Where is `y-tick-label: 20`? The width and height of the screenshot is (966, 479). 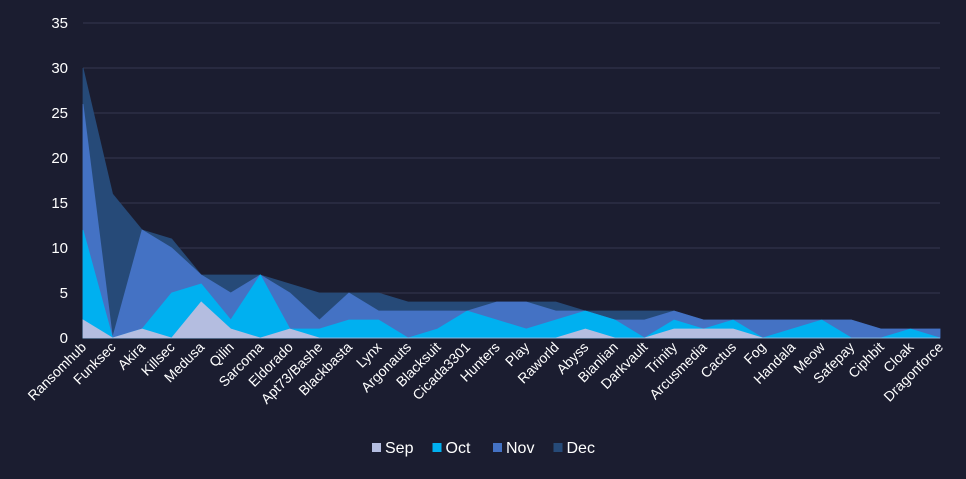 y-tick-label: 20 is located at coordinates (59, 158).